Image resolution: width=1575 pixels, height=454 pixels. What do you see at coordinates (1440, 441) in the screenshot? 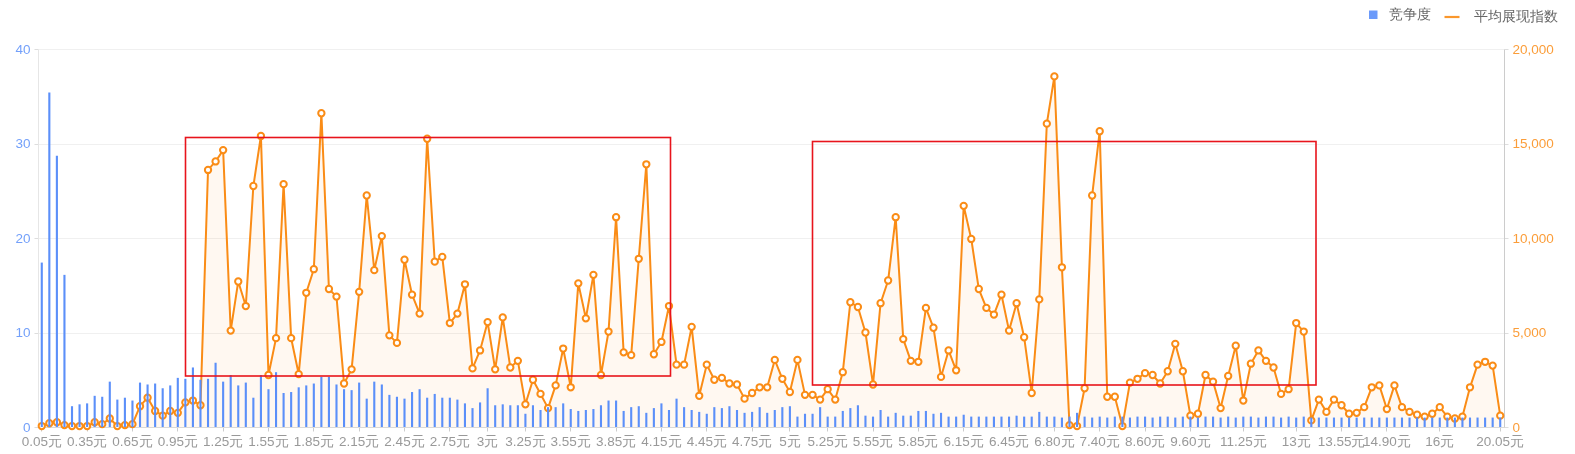
I see `x-tick-label: 16元` at bounding box center [1440, 441].